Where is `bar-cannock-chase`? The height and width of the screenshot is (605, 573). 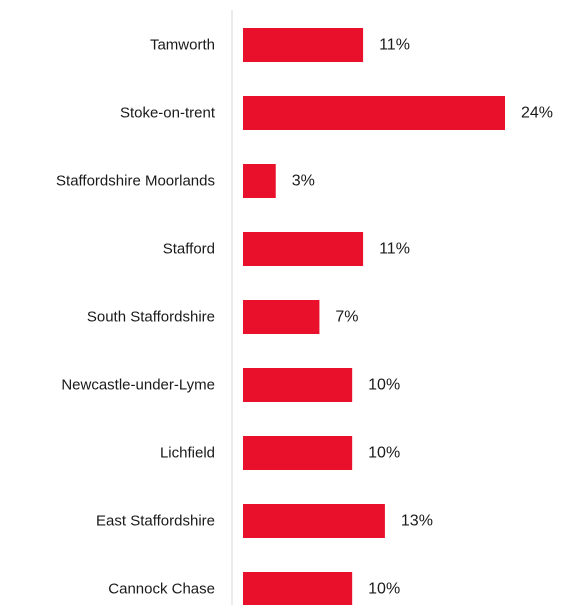
bar-cannock-chase is located at coordinates (298, 588).